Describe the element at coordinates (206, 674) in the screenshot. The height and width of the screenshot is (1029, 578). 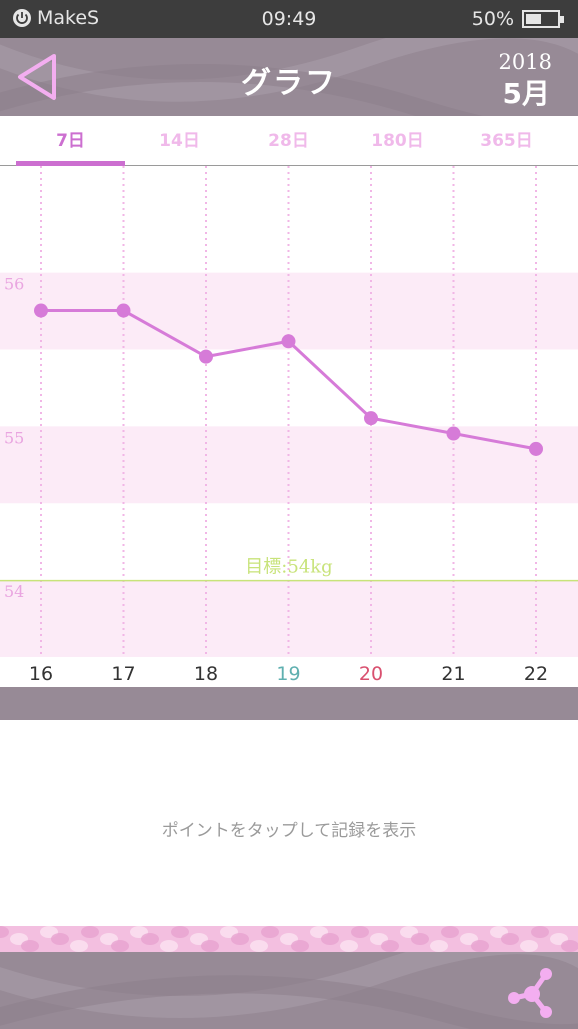
I see `x-tick-18: 18` at that location.